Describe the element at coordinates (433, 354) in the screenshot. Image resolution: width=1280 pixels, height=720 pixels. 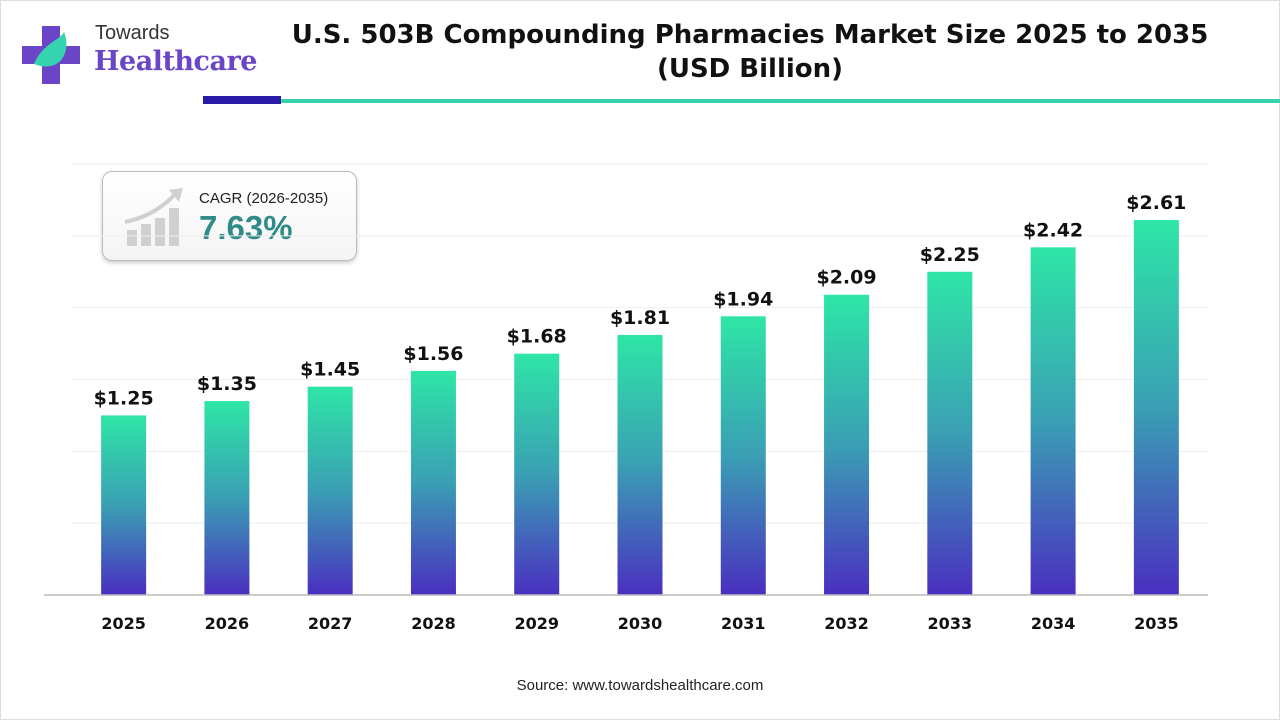
I see `data-label: $1.56` at that location.